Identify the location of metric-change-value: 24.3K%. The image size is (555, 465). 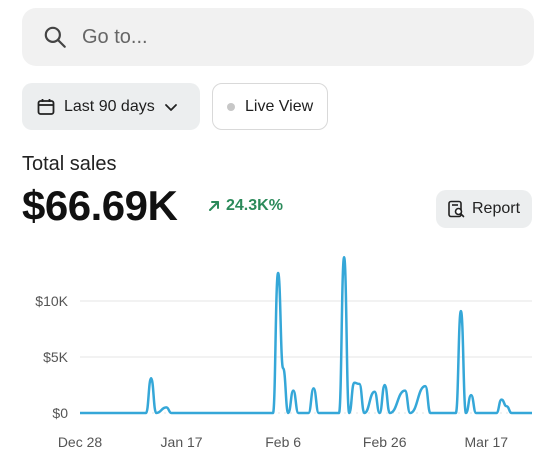
(254, 205).